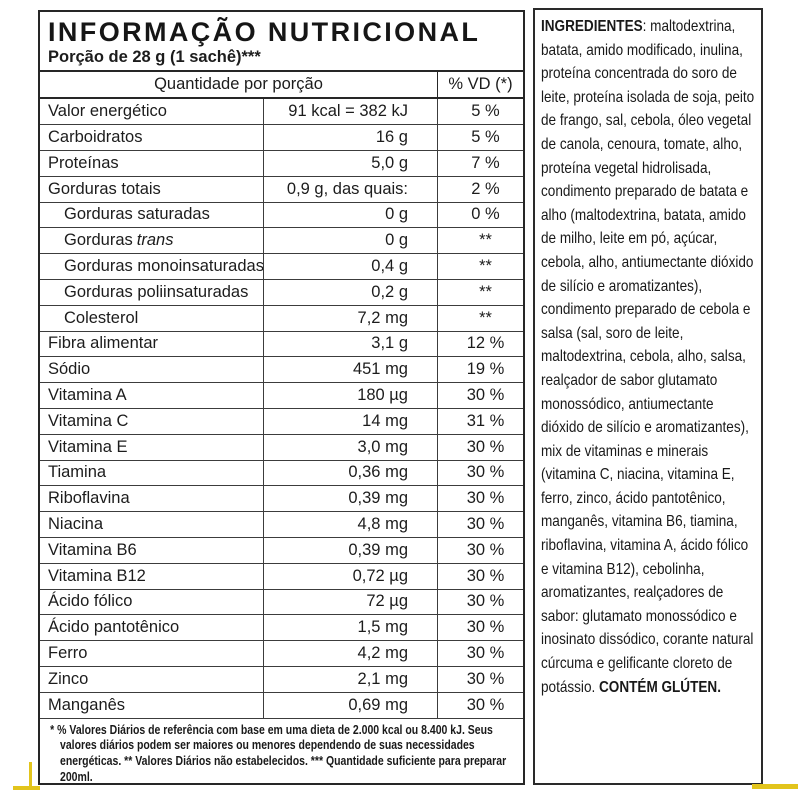  What do you see at coordinates (350, 679) in the screenshot?
I see `nutrient-amount: 2,1 mg` at bounding box center [350, 679].